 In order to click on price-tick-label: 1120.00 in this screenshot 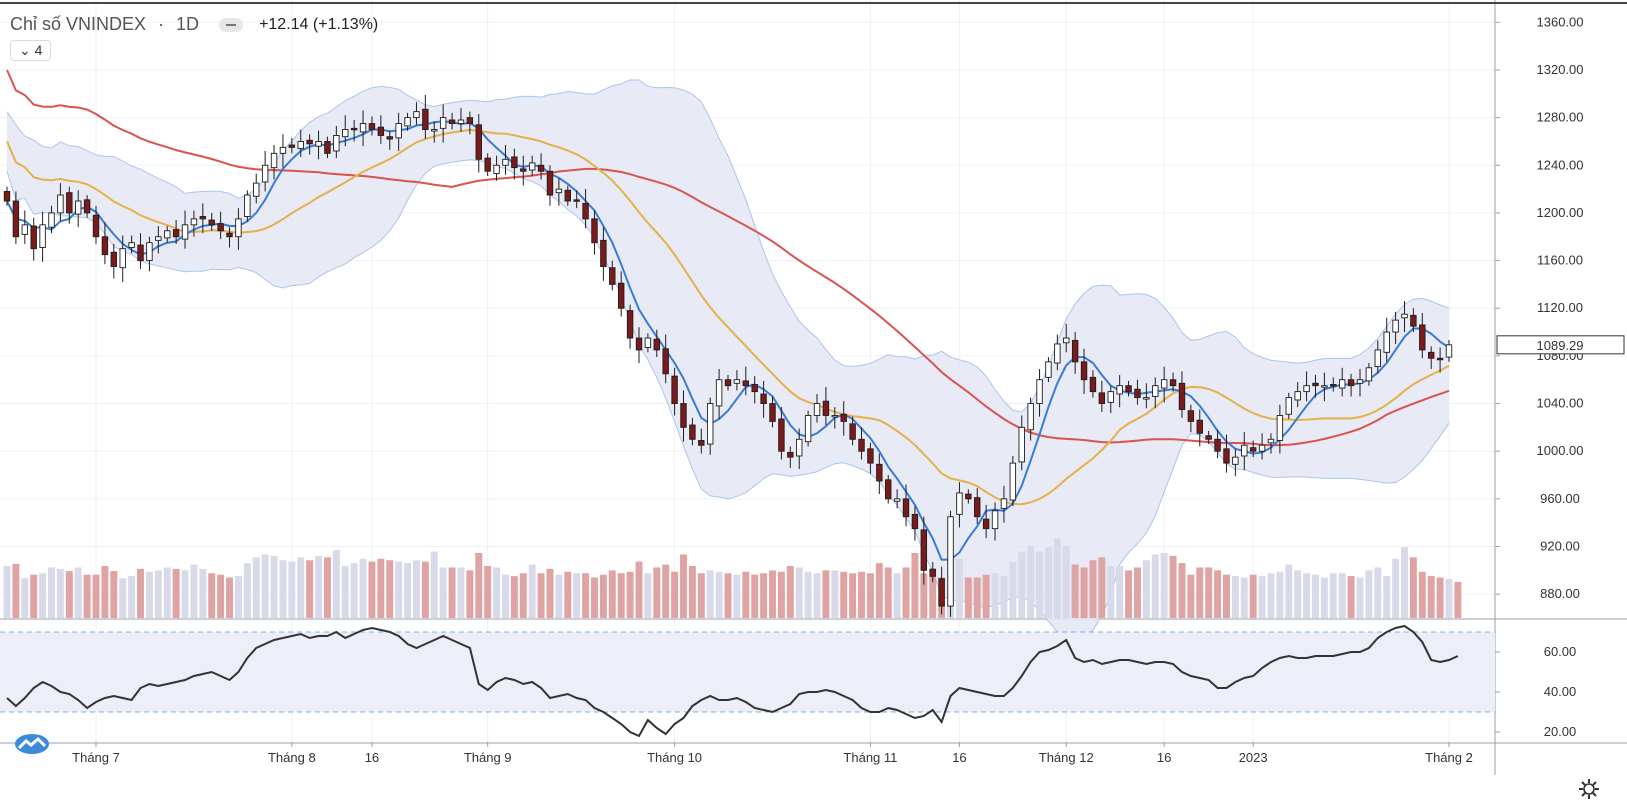, I will do `click(1560, 307)`.